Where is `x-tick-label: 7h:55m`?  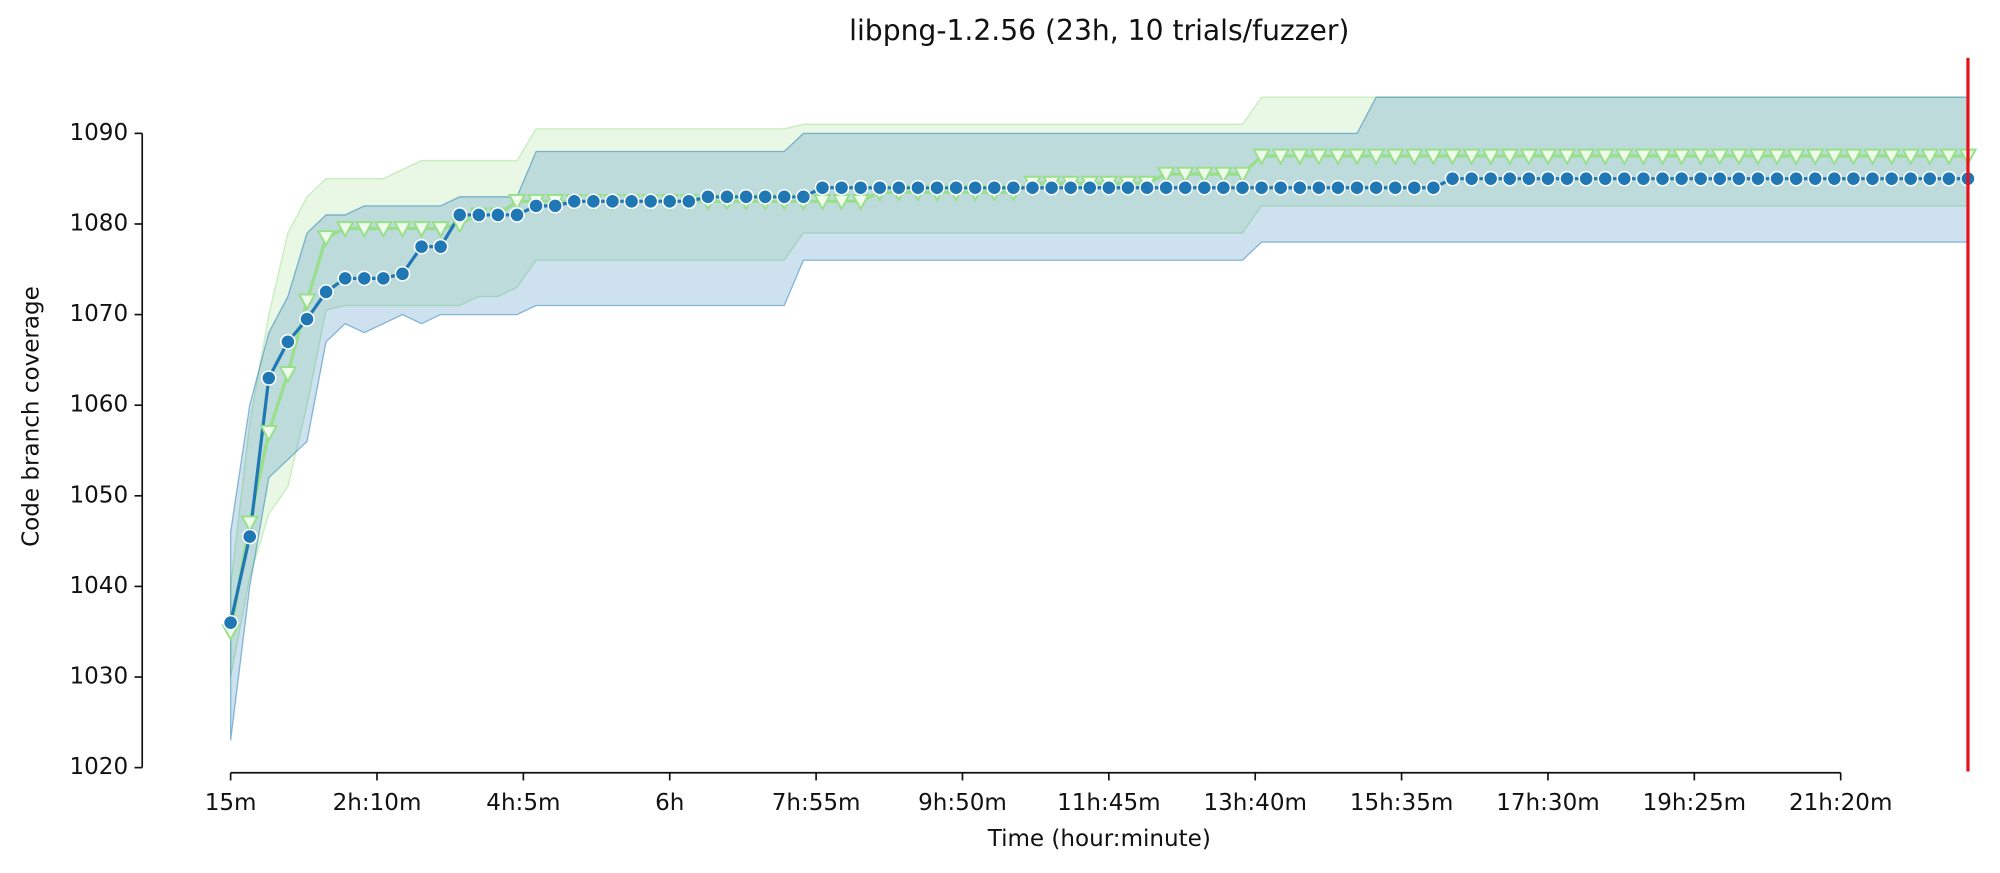
x-tick-label: 7h:55m is located at coordinates (816, 803).